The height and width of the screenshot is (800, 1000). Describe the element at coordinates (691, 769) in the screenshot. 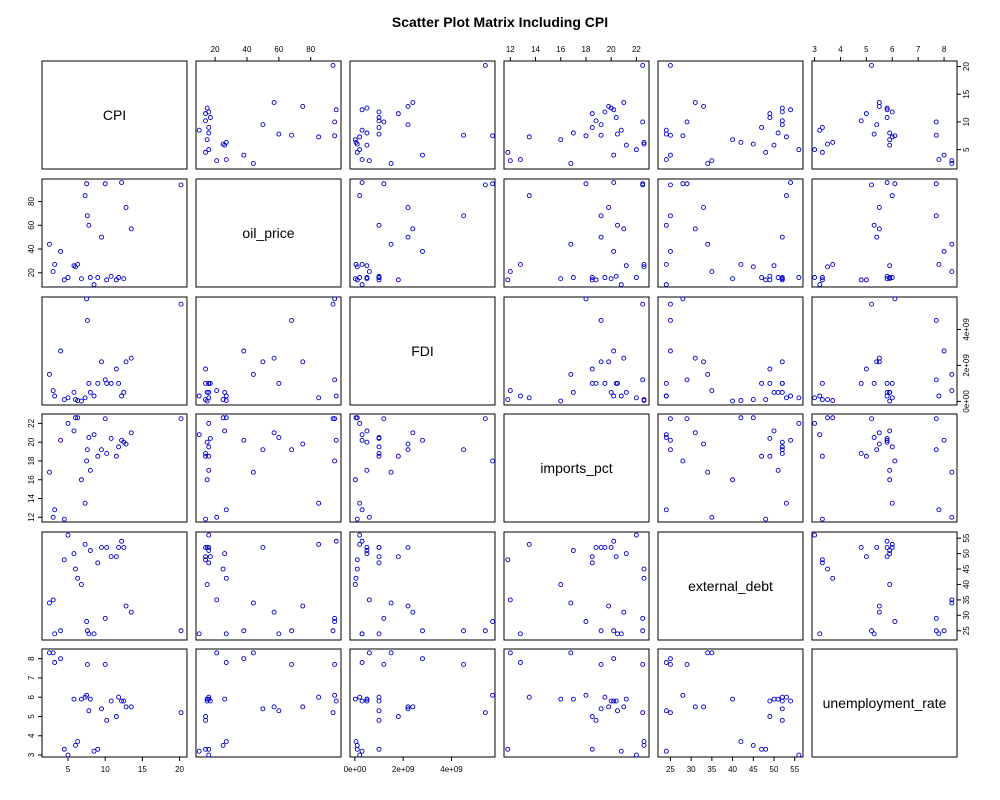

I see `x-tick-label: 30` at that location.